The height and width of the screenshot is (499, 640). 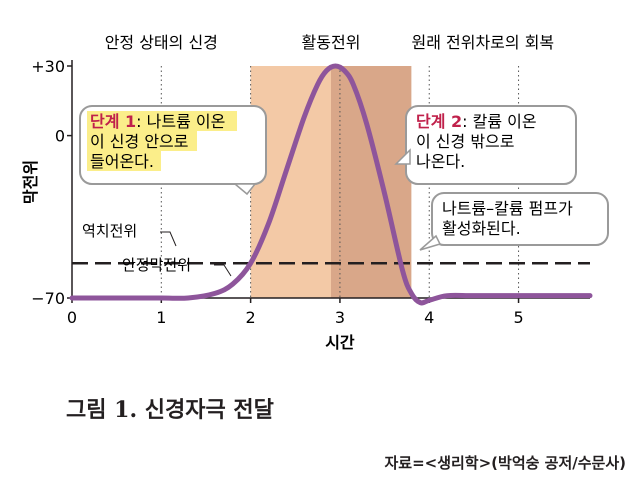 I want to click on callout-0-line-1: 이 신경 안으로, so click(x=139, y=141).